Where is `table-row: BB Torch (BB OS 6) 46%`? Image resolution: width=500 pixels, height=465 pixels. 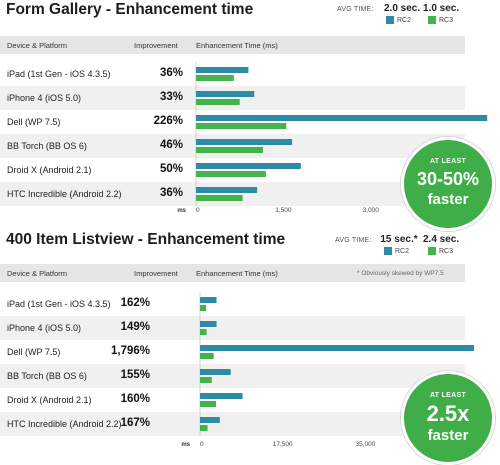
table-row: BB Torch (BB OS 6) 46% is located at coordinates (232, 146).